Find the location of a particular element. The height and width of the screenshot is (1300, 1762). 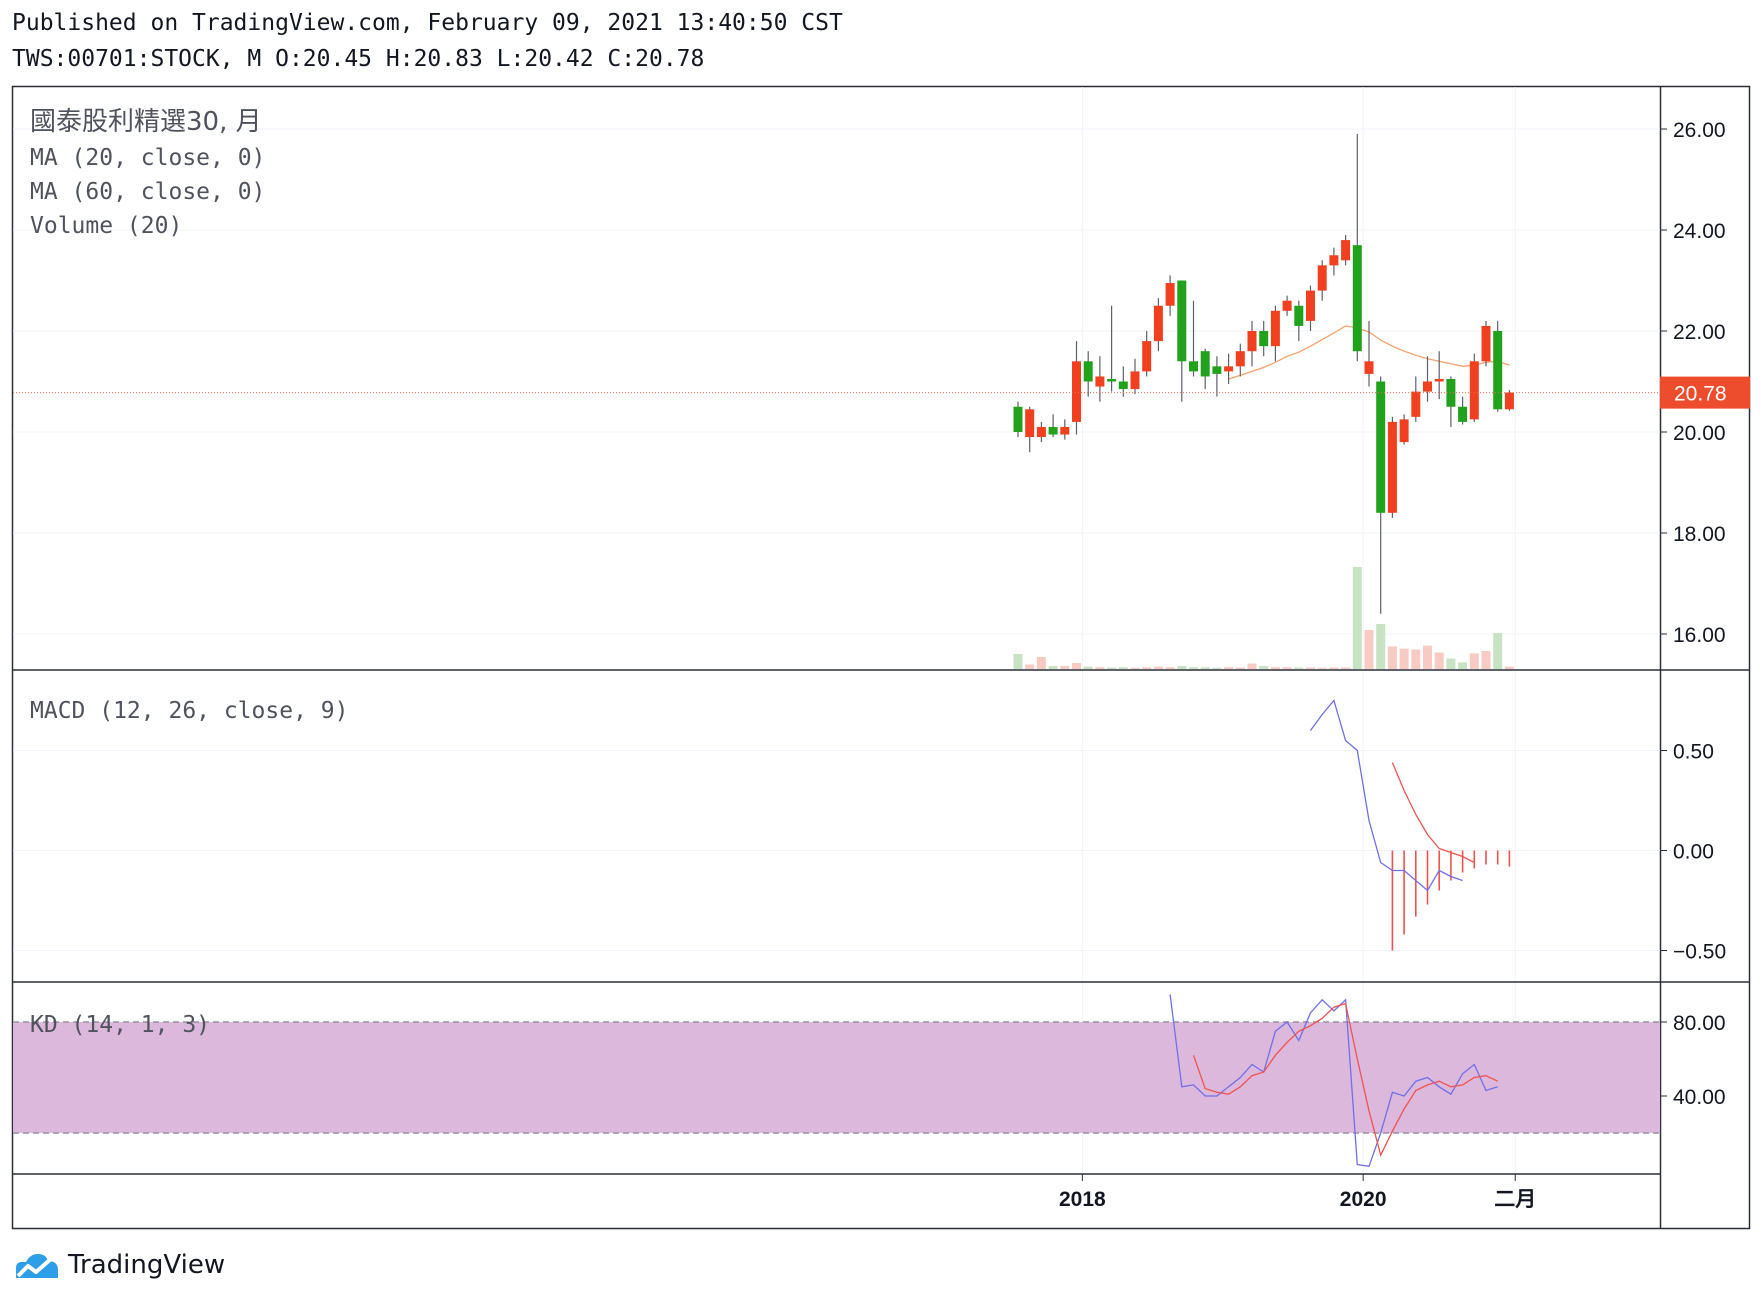

price-tick-label: 16.00 is located at coordinates (1699, 635).